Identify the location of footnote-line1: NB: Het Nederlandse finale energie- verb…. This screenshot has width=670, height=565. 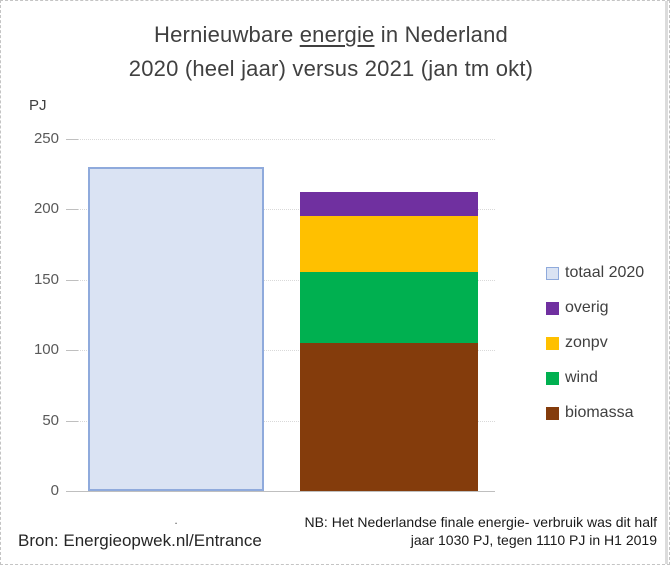
(480, 522).